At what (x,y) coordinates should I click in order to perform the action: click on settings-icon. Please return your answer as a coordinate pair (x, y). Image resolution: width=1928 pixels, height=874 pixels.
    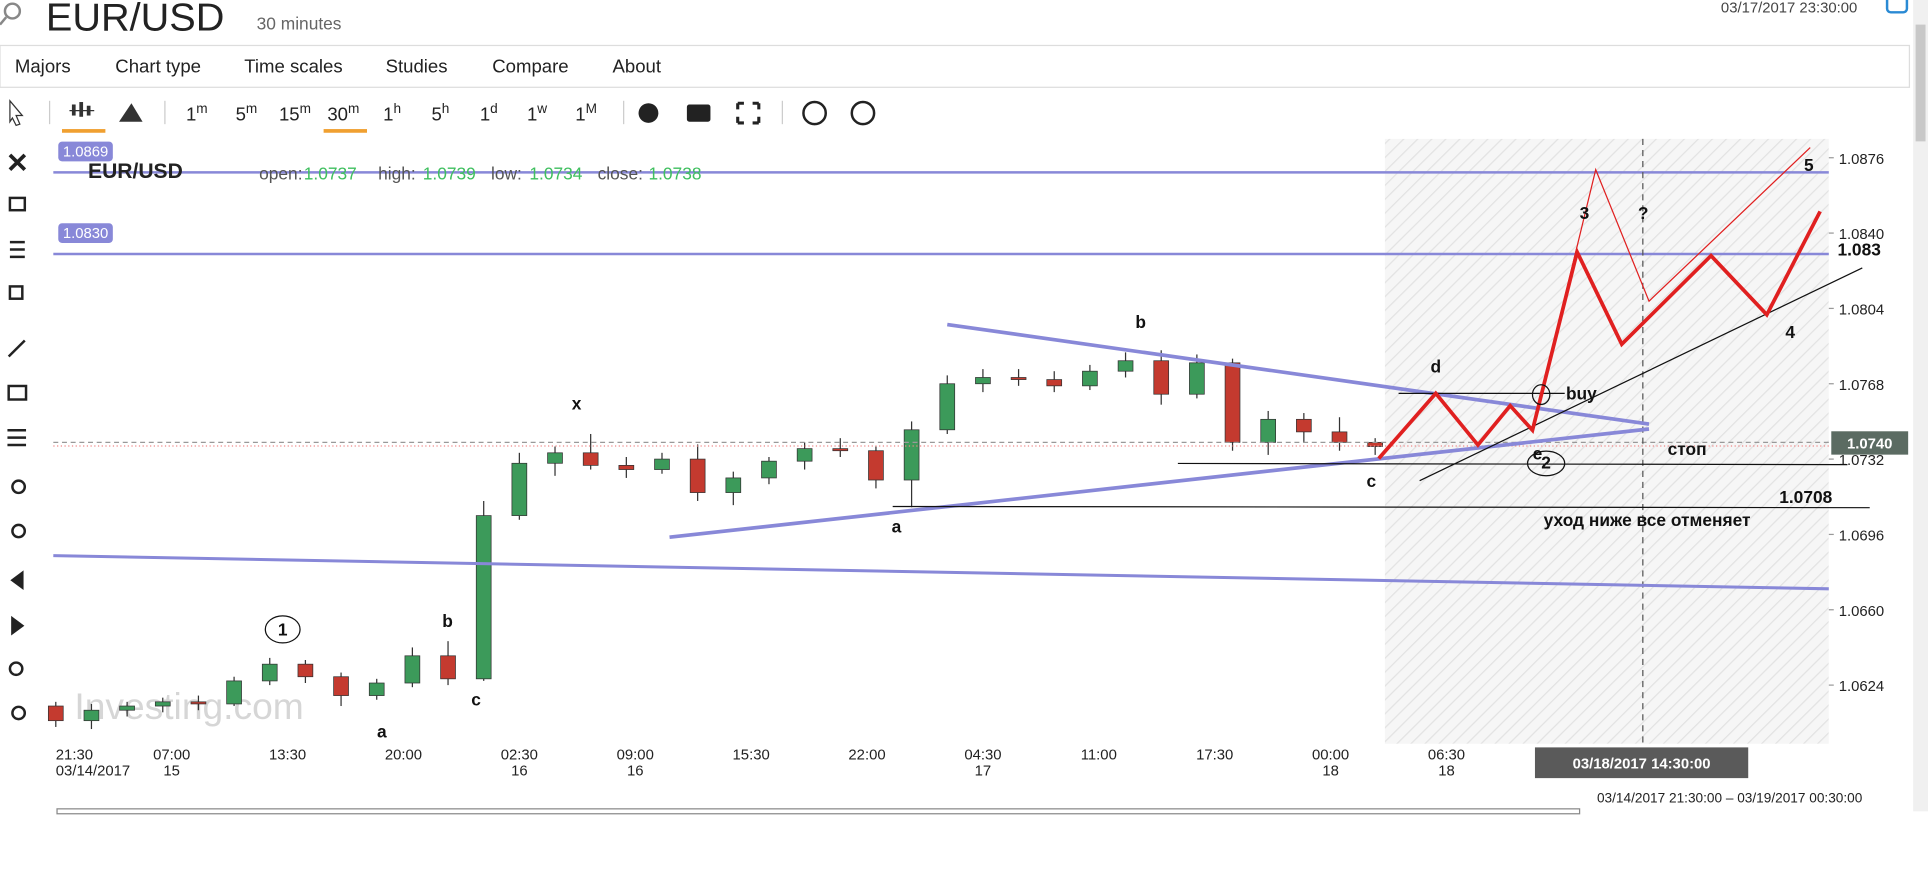
    Looking at the image, I should click on (648, 113).